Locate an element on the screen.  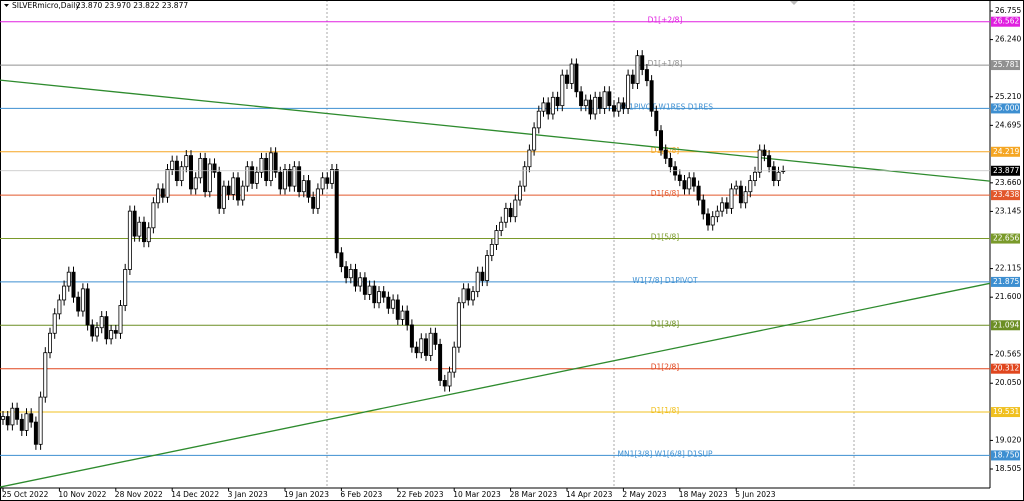
y-tick-label: 20.565 is located at coordinates (1008, 354).